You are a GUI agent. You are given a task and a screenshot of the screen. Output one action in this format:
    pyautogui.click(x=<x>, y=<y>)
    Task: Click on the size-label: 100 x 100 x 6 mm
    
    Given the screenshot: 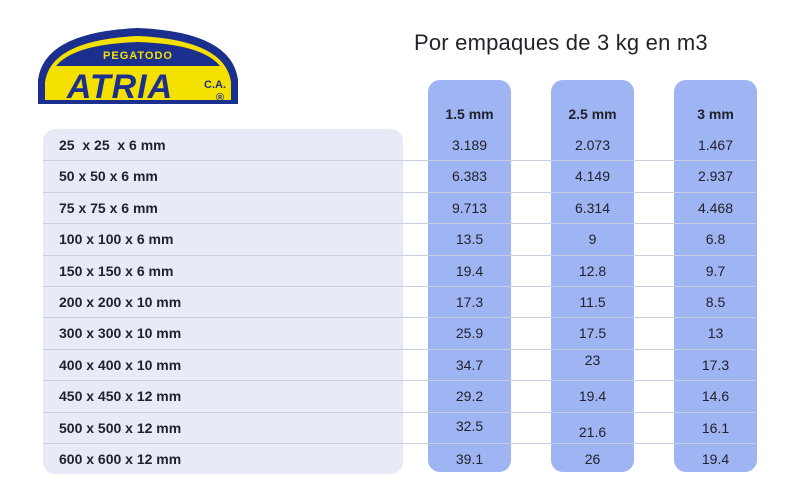 What is the action you would take?
    pyautogui.click(x=116, y=239)
    